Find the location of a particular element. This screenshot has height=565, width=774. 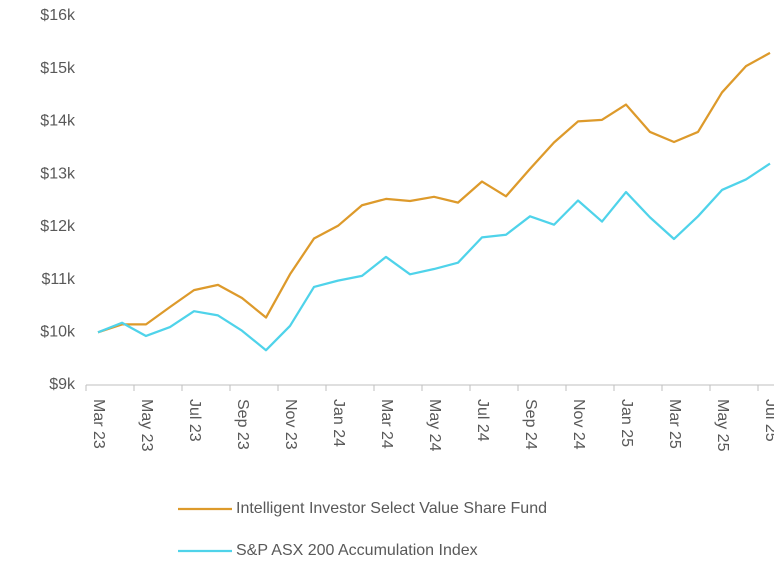

x-tick-label: Jan 24 is located at coordinates (338, 423).